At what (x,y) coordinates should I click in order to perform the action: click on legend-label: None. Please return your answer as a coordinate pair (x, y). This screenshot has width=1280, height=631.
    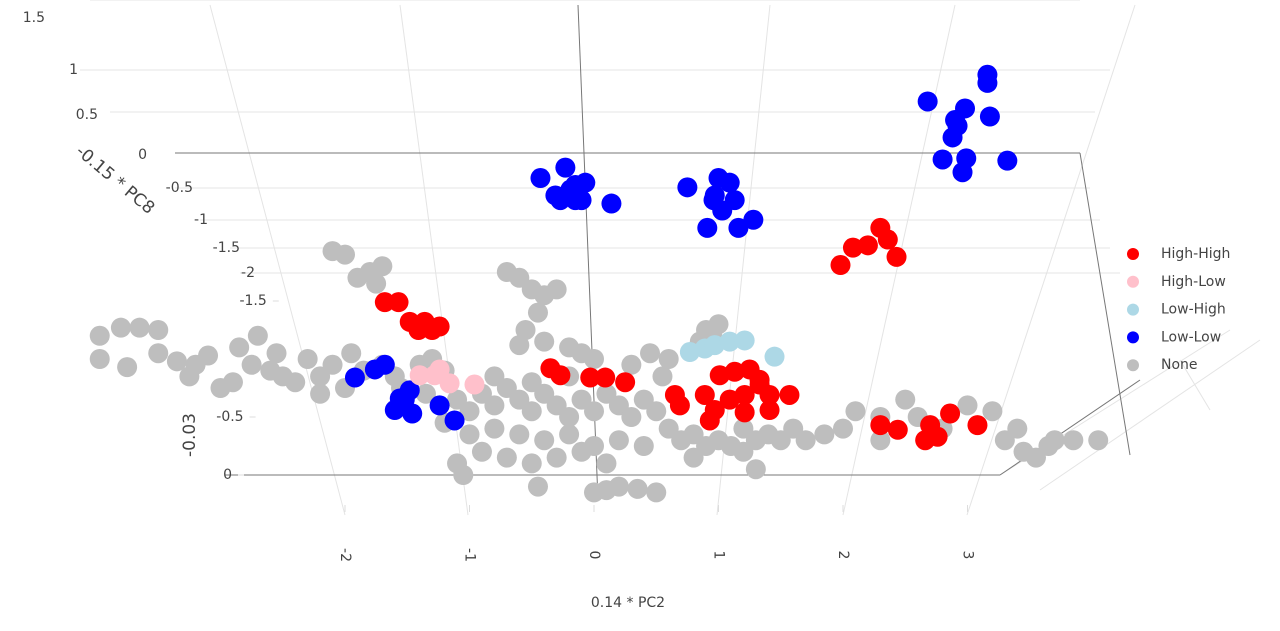
    Looking at the image, I should click on (1179, 365).